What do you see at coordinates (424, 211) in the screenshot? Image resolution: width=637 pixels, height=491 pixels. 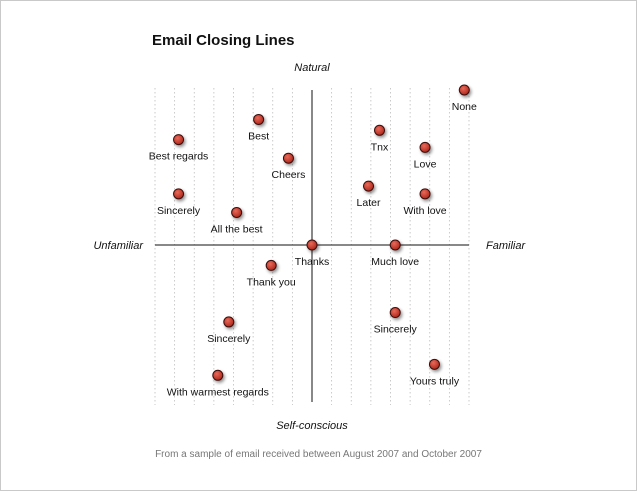 I see `point-label: With love` at bounding box center [424, 211].